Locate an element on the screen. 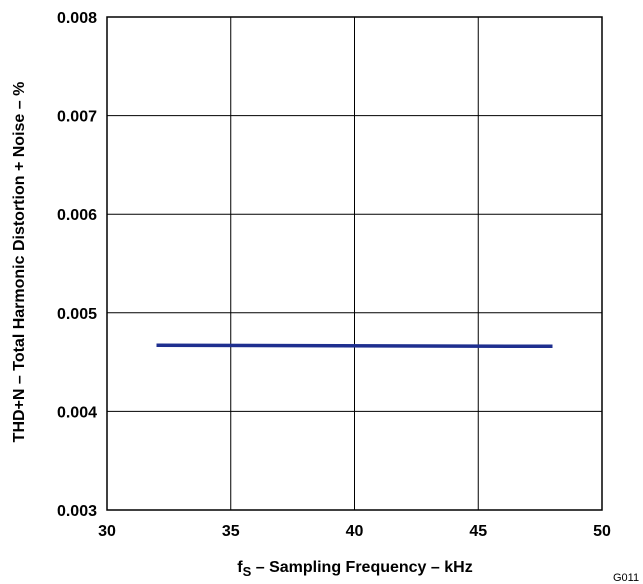 The width and height of the screenshot is (643, 584). series-line is located at coordinates (354, 346).